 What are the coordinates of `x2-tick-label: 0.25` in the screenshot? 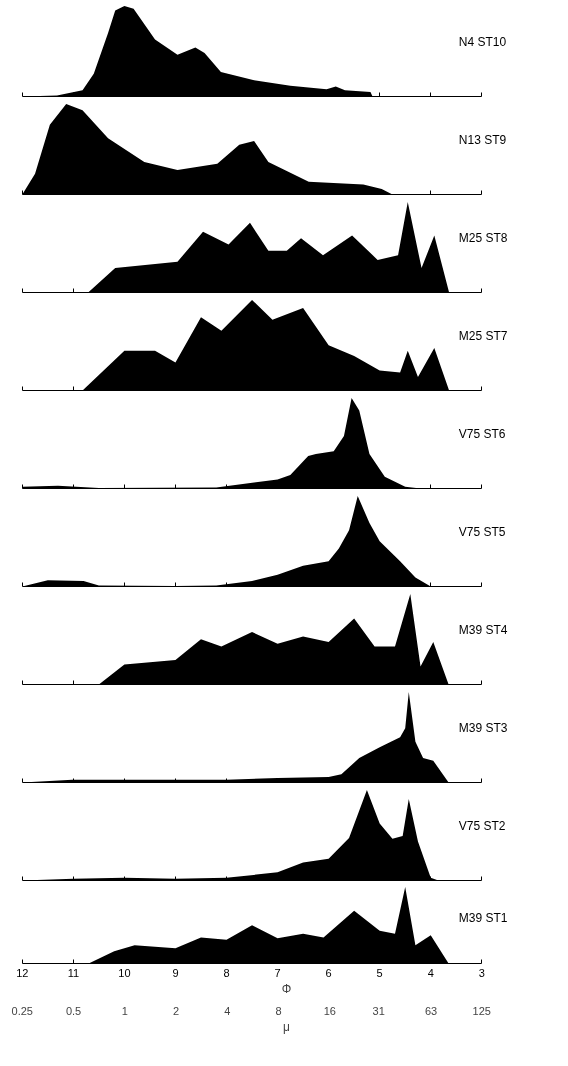 It's located at (22, 1010).